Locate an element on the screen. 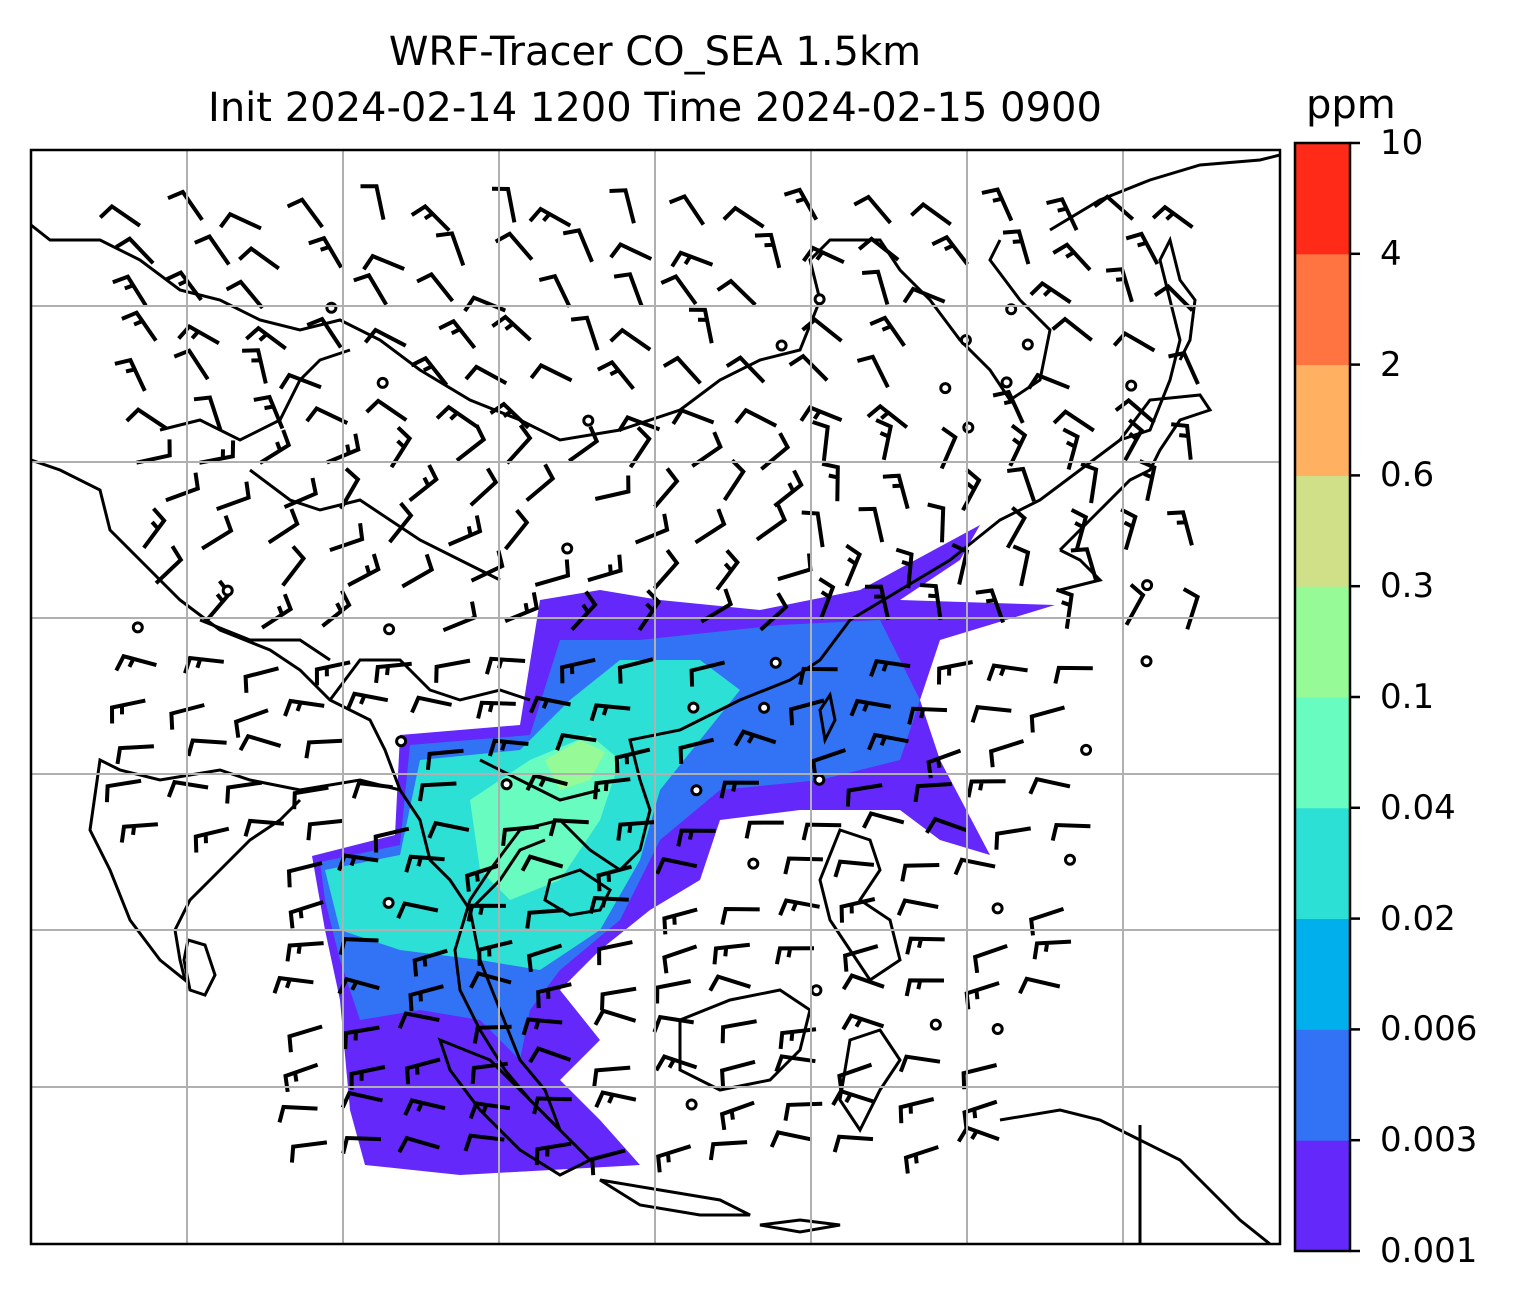 Image resolution: width=1528 pixels, height=1306 pixels. colorbar-unit: ppm is located at coordinates (1351, 105).